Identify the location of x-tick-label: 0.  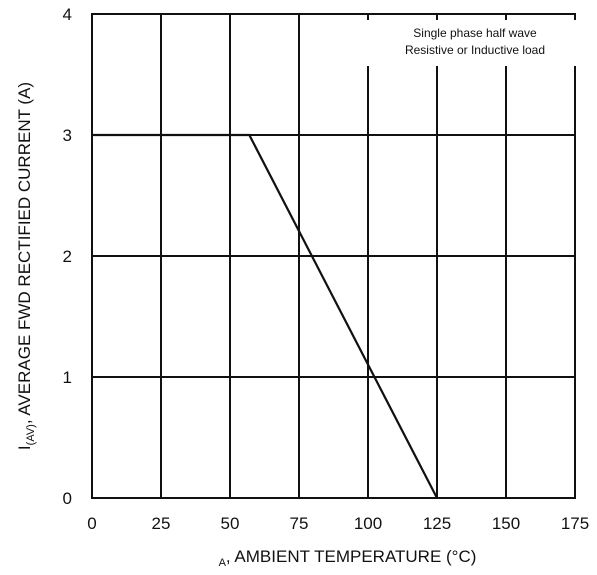
(91, 523).